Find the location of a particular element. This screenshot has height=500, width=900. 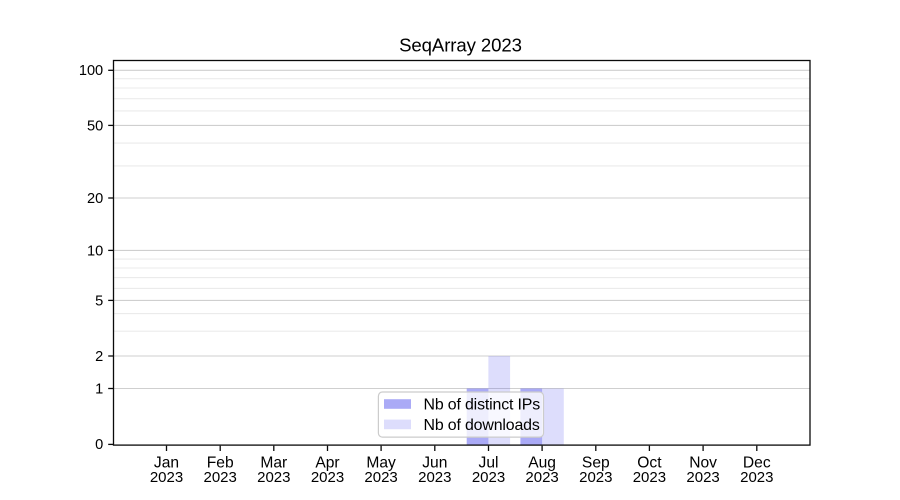

svg-text: 50 is located at coordinates (95, 126).